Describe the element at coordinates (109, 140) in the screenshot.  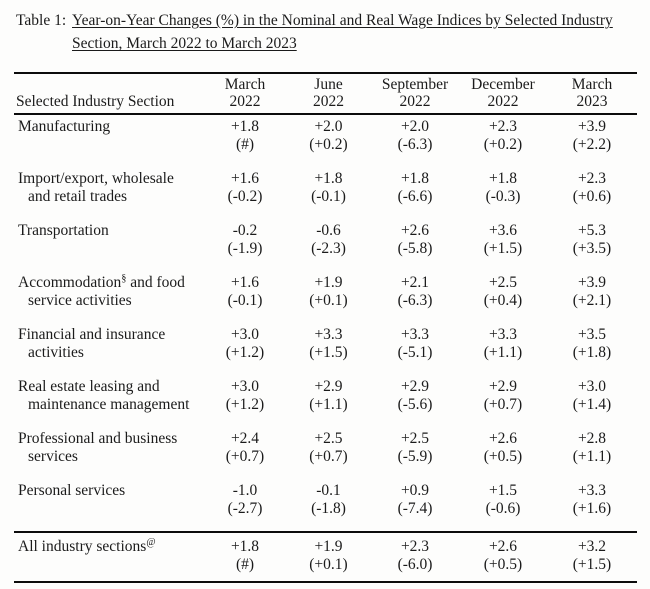
I see `industry-label-cell: Manufacturing` at that location.